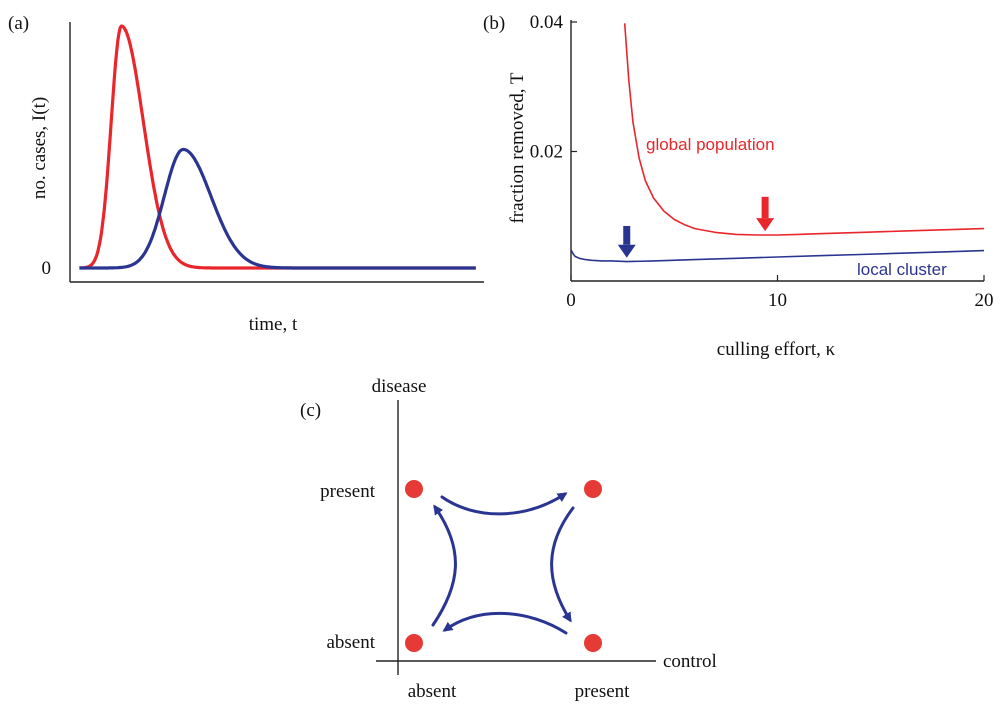 This screenshot has width=1001, height=706. I want to click on transition-arrow-right, so click(562, 564).